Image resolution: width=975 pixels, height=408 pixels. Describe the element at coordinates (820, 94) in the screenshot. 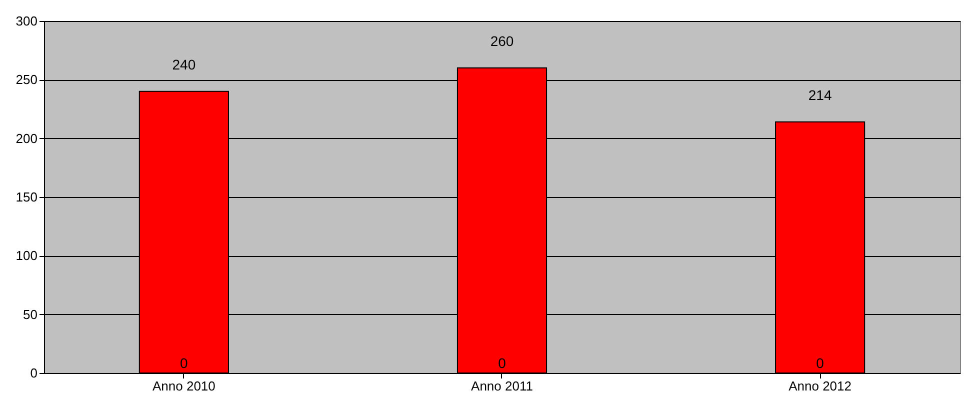

I see `data-label: 214` at that location.